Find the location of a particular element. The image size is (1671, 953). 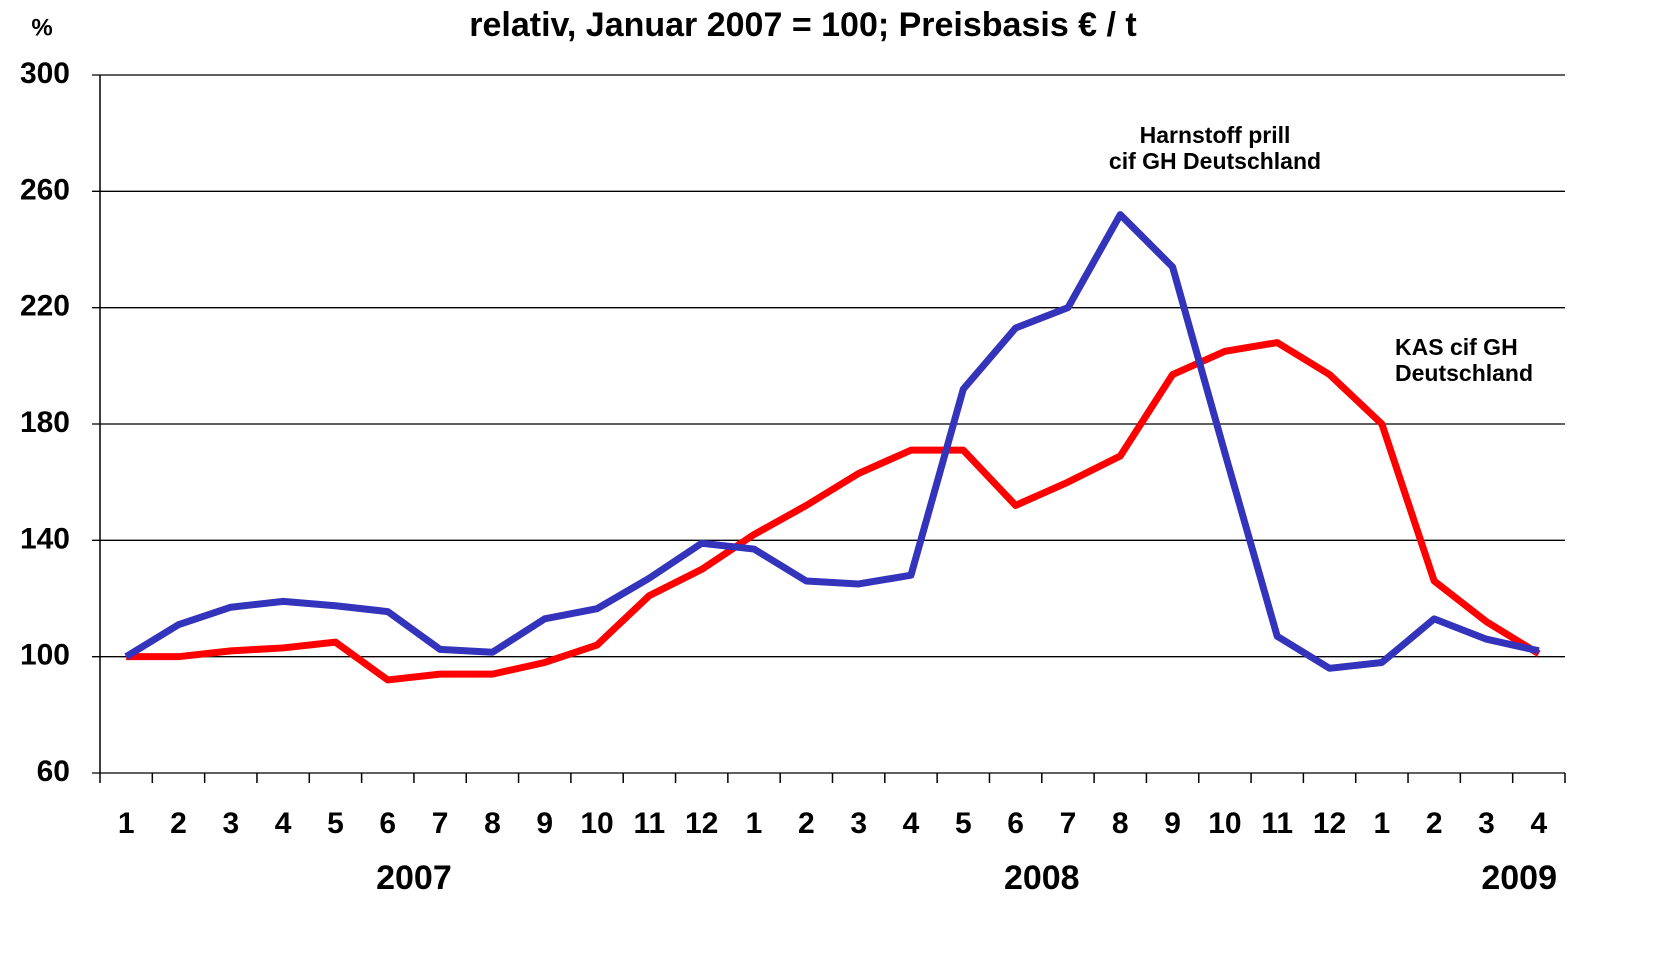

y-tick-label: 300 is located at coordinates (45, 73).